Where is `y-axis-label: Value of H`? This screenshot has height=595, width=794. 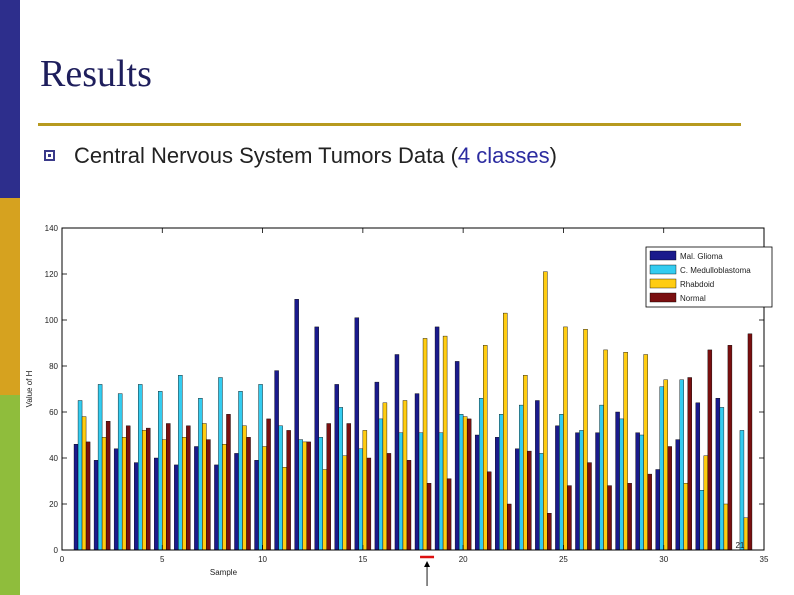 y-axis-label: Value of H is located at coordinates (29, 388).